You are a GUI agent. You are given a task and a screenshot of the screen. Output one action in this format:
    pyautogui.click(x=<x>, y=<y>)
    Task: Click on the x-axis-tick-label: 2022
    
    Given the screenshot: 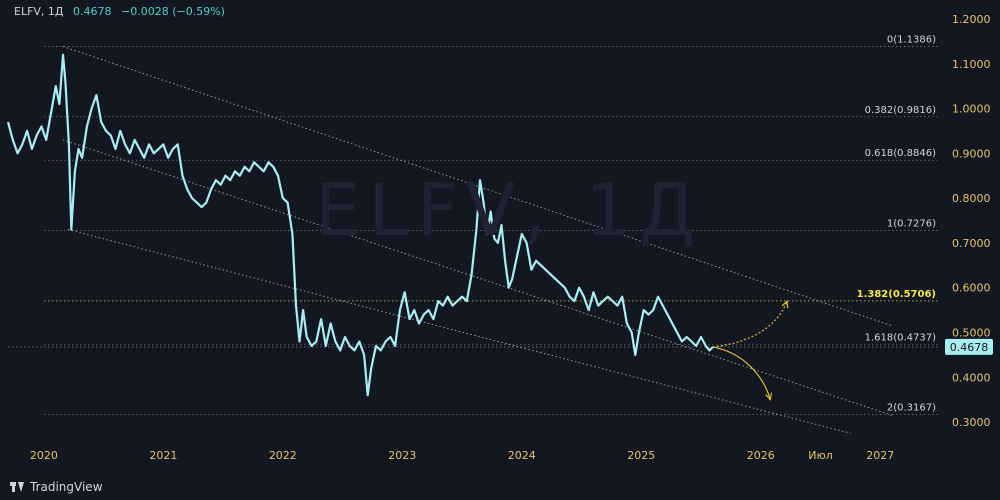 What is the action you would take?
    pyautogui.click(x=283, y=455)
    